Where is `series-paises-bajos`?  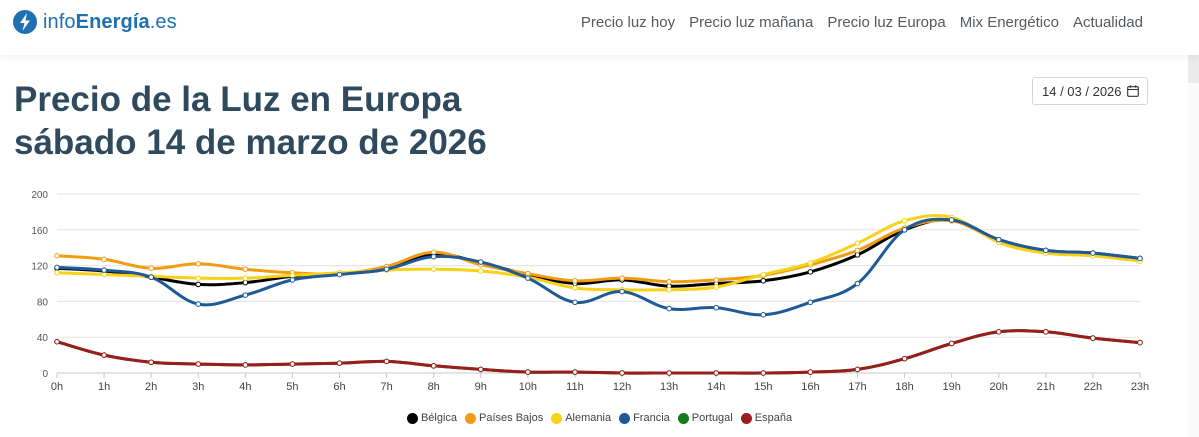
series-paises-bajos is located at coordinates (598, 251).